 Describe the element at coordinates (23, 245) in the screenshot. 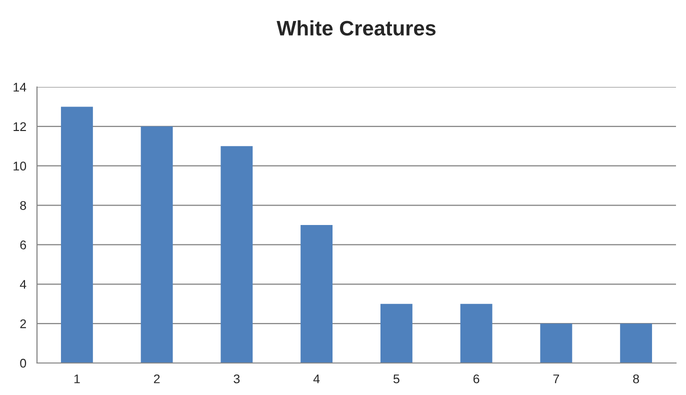

I see `y-tick-label: 6` at that location.